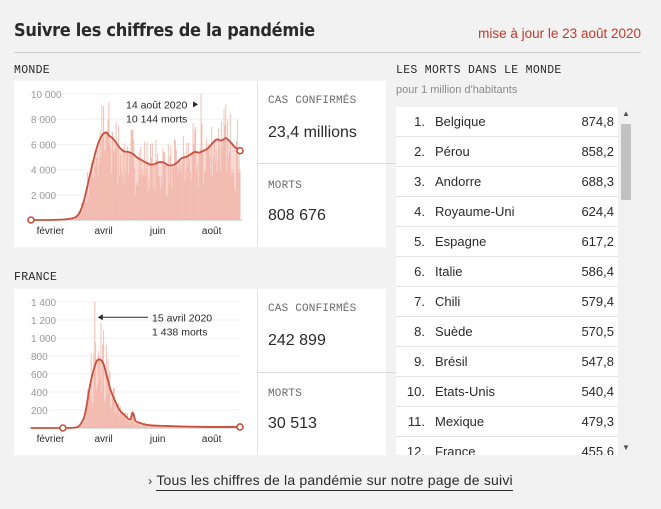 The height and width of the screenshot is (509, 661). What do you see at coordinates (460, 121) in the screenshot?
I see `country-name: Belgique` at bounding box center [460, 121].